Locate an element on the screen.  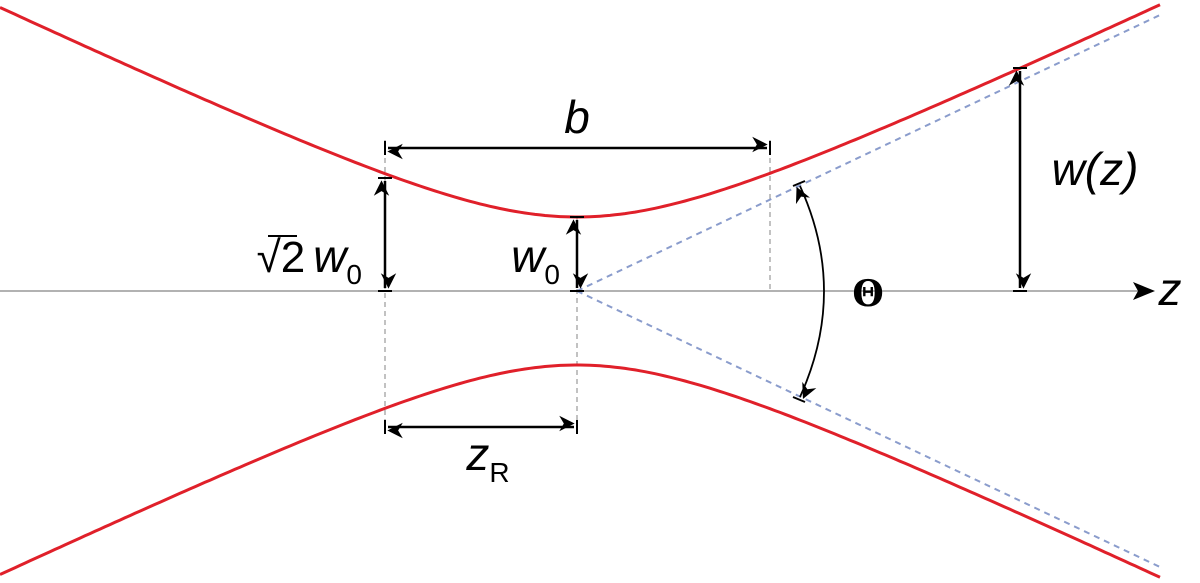
label-z-axis: z is located at coordinates (1170, 289).